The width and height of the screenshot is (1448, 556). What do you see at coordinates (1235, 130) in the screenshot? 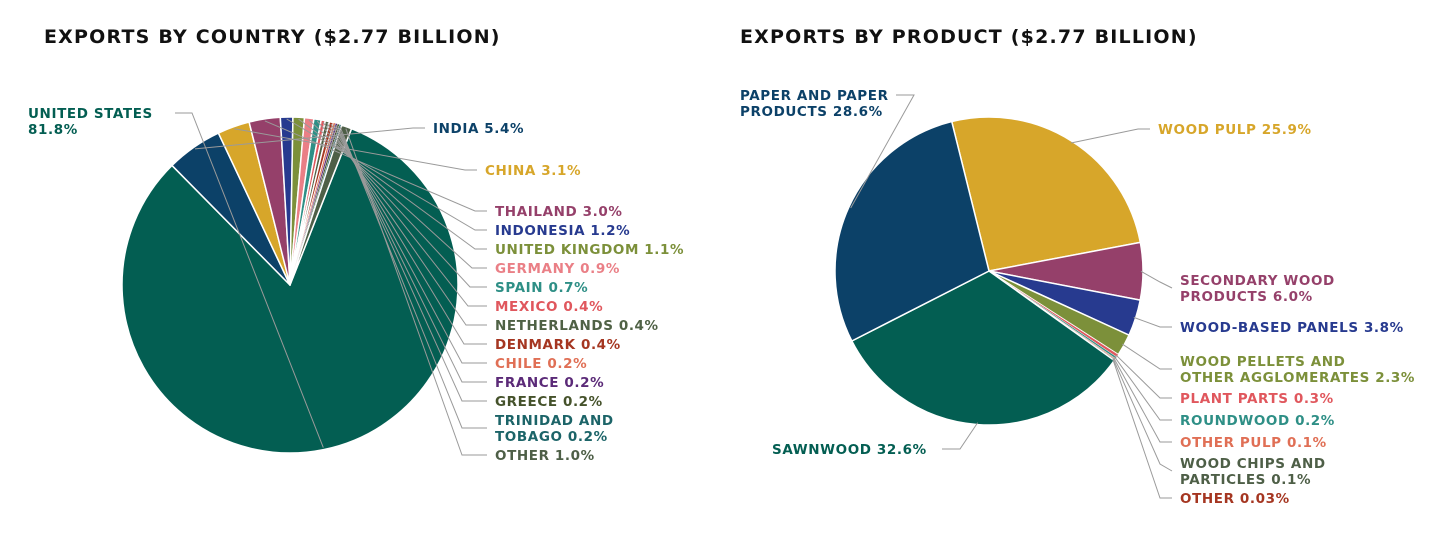
I see `slice-label-wood-pulp: WOOD PULP 25.9%` at bounding box center [1235, 130].